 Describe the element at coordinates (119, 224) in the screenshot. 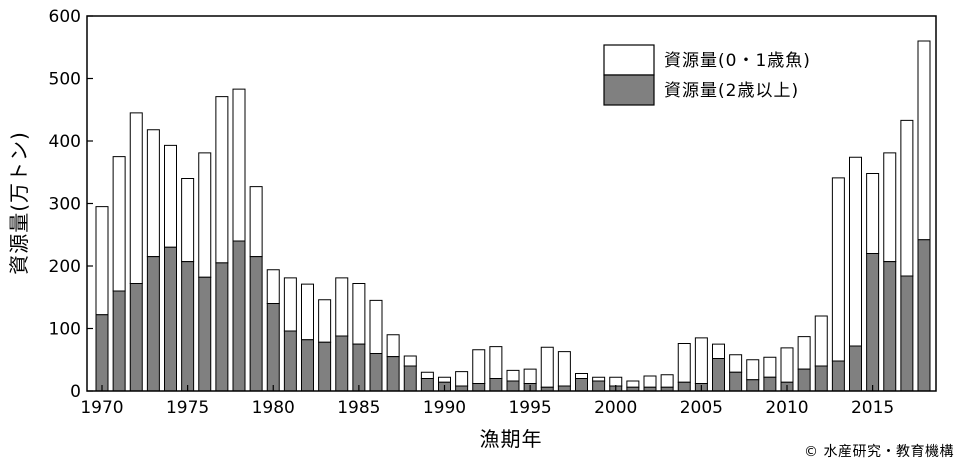

I see `bar-age0-1-1971` at that location.